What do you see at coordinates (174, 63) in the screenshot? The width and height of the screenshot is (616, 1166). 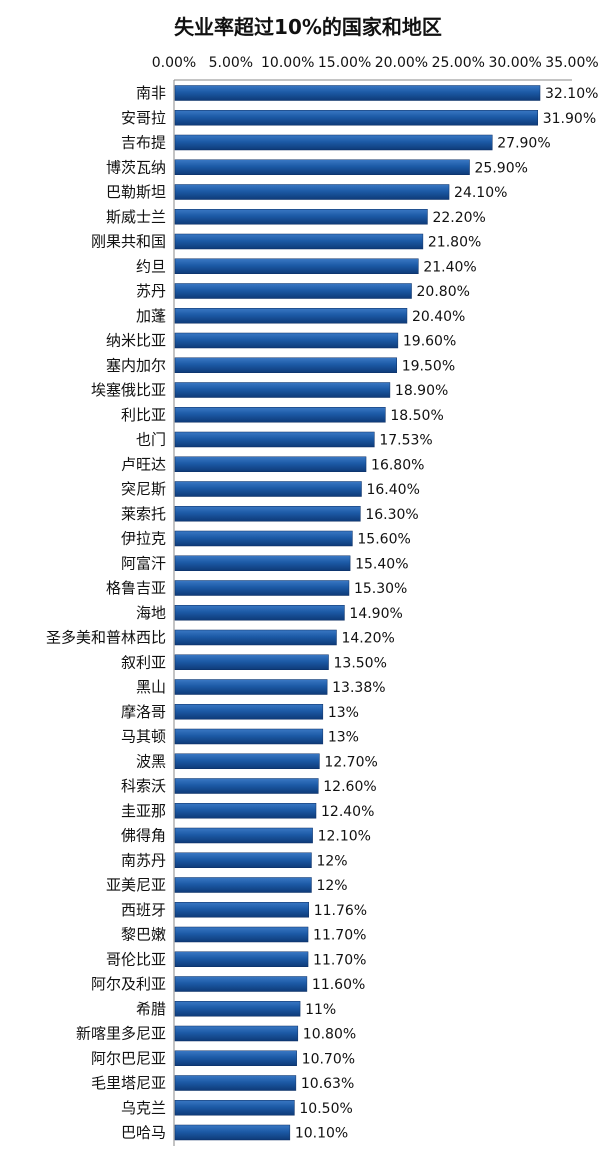 I see `x-tick-label: 0.00%` at bounding box center [174, 63].